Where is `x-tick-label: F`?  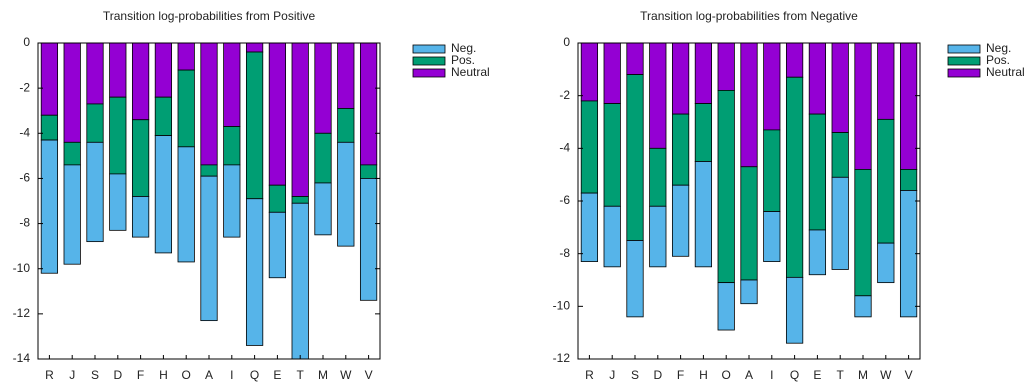
x-tick-label: F is located at coordinates (140, 375).